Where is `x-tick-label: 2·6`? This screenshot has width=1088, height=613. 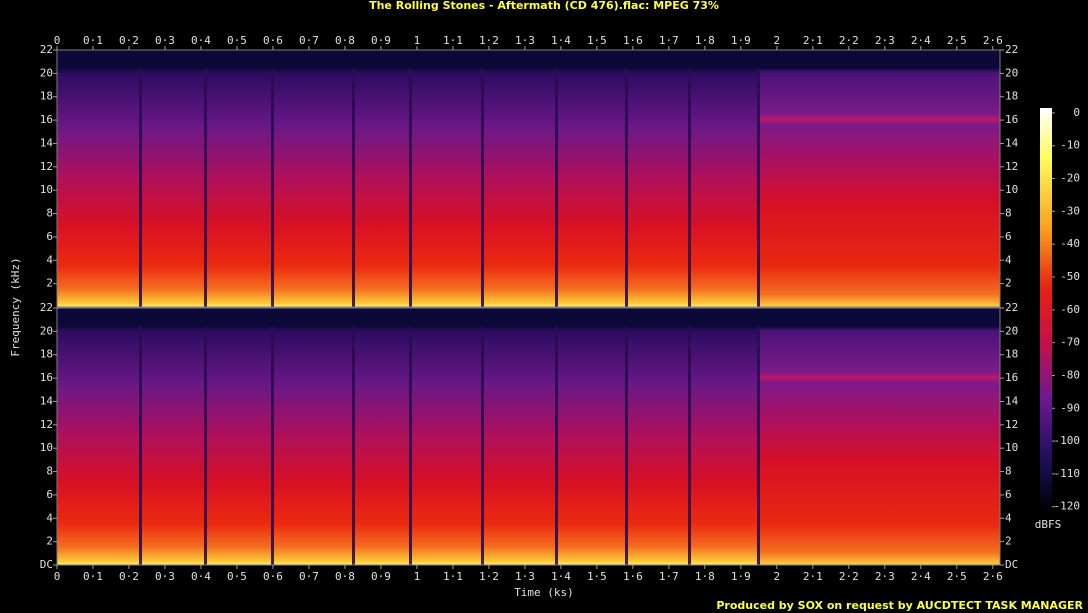
x-tick-label: 2·6 is located at coordinates (993, 576).